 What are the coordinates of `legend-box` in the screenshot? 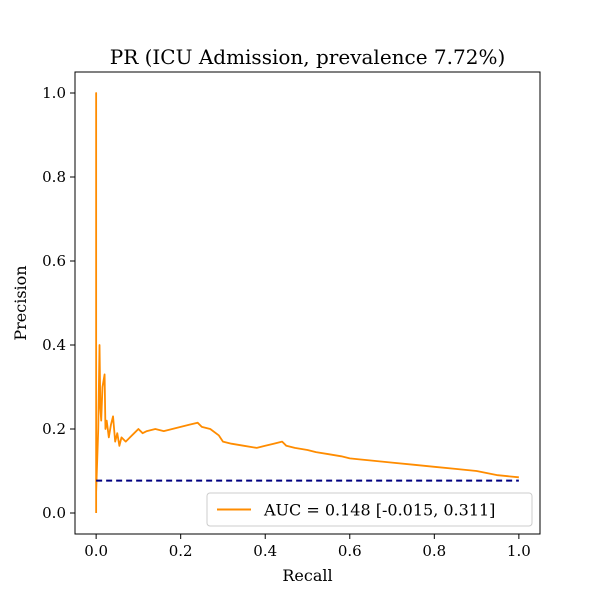 It's located at (369, 509).